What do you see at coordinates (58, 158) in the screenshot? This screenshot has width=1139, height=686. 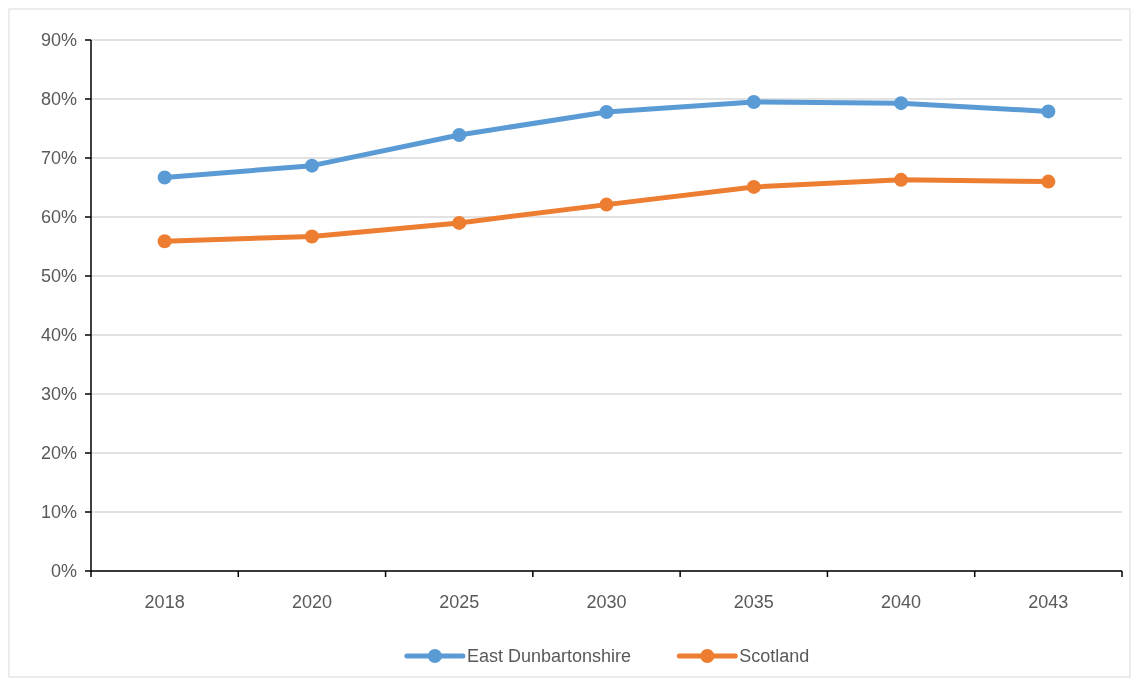 I see `y-tick-label: 70%` at bounding box center [58, 158].